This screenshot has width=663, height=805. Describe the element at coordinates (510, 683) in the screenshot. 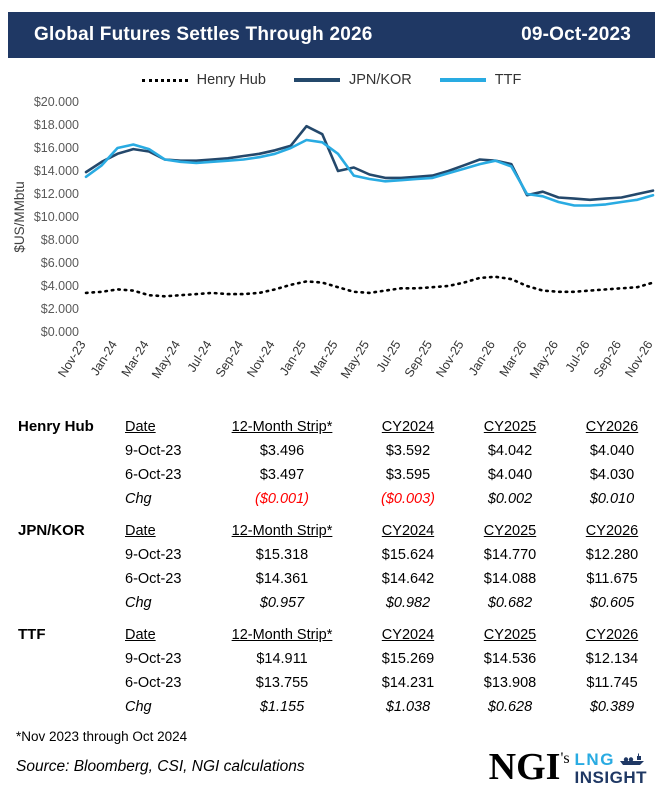

I see `cell-value: $13.908` at that location.